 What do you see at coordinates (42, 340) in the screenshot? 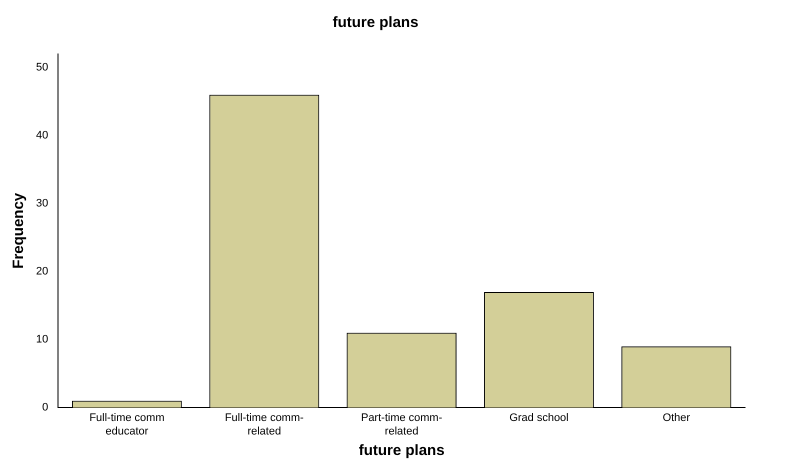
I see `y-tick-label: 10` at bounding box center [42, 340].